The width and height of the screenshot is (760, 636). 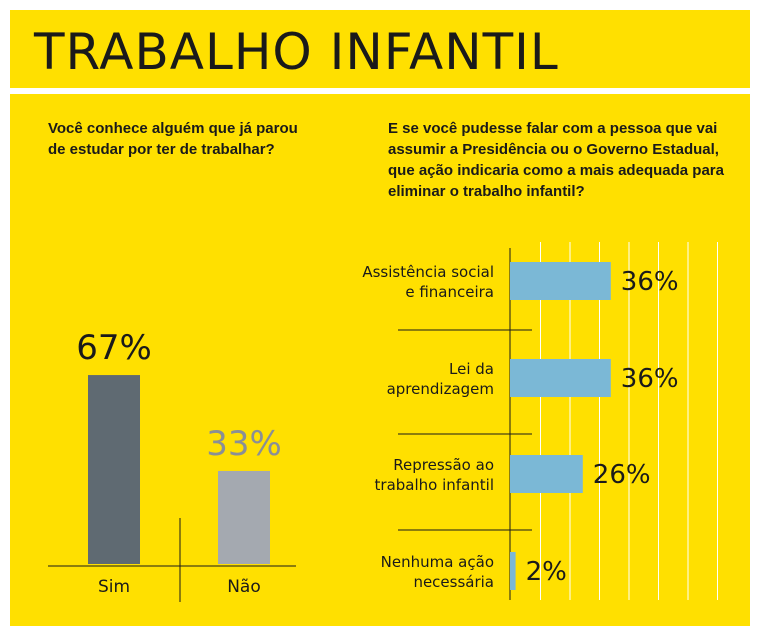 I want to click on hbar-category-label: Nenhuma ação, so click(x=437, y=562).